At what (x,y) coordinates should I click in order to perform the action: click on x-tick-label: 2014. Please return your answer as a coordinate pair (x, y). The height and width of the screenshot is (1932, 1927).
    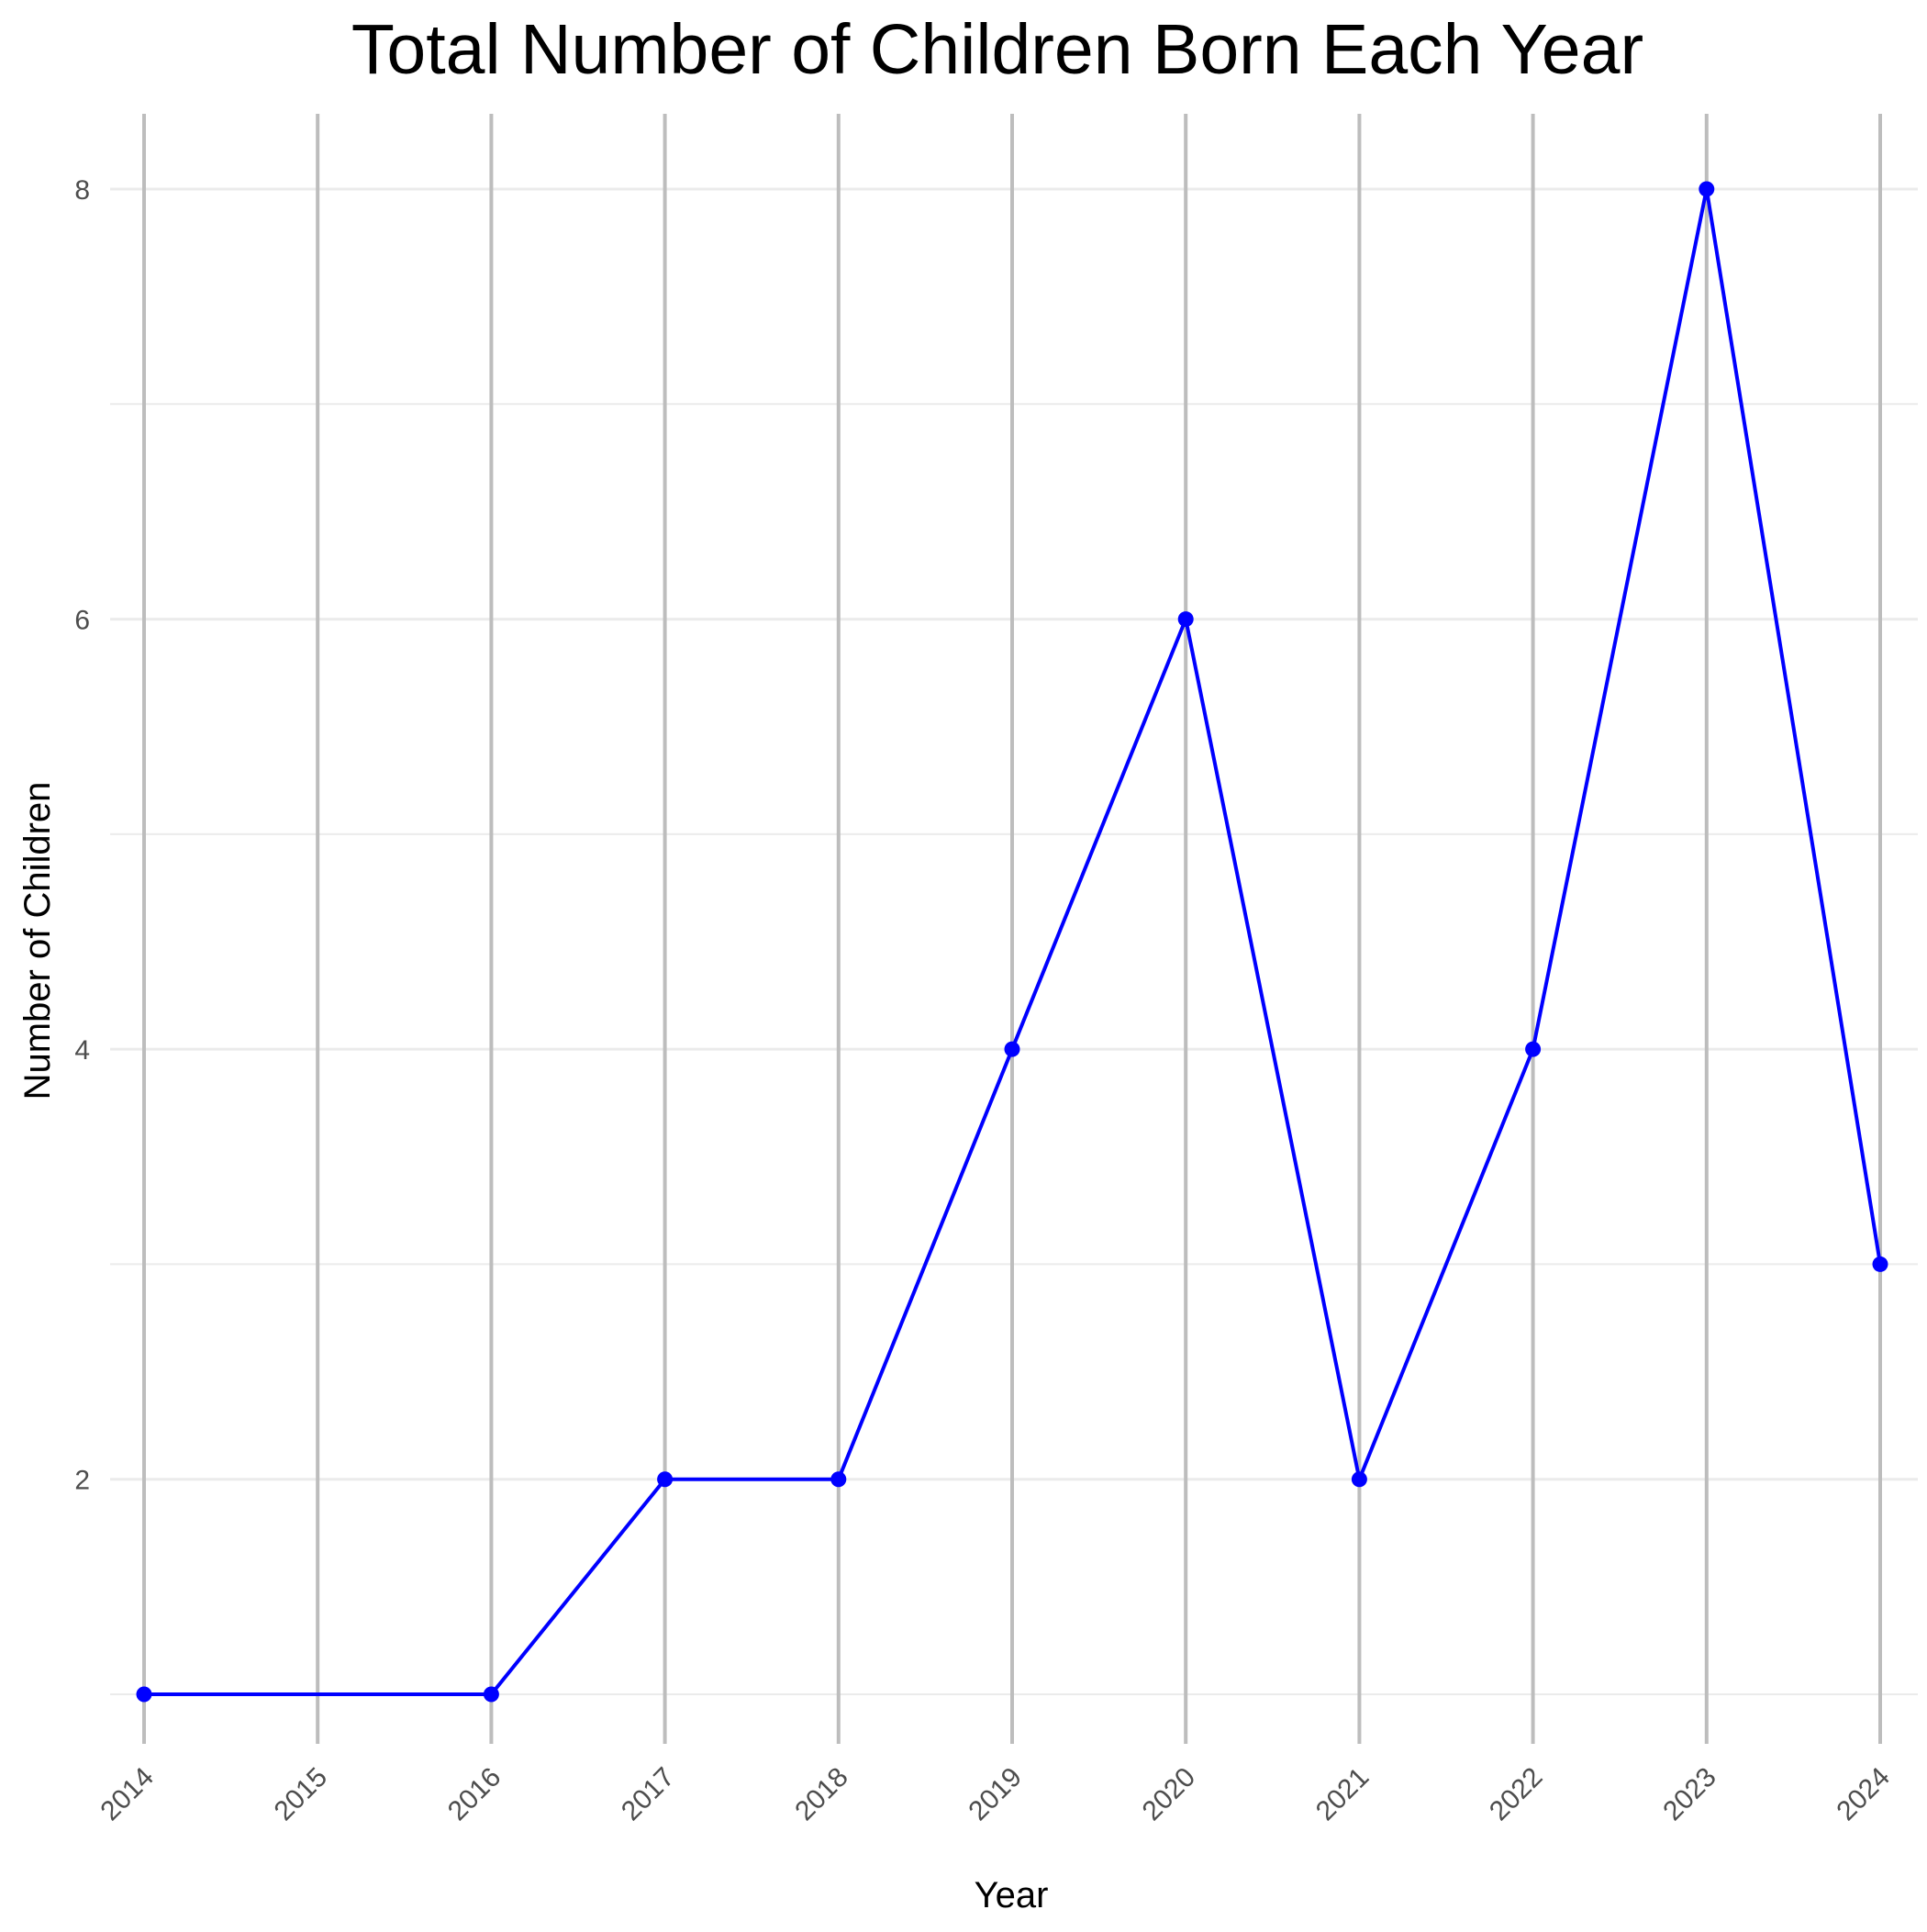
    Looking at the image, I should click on (127, 1794).